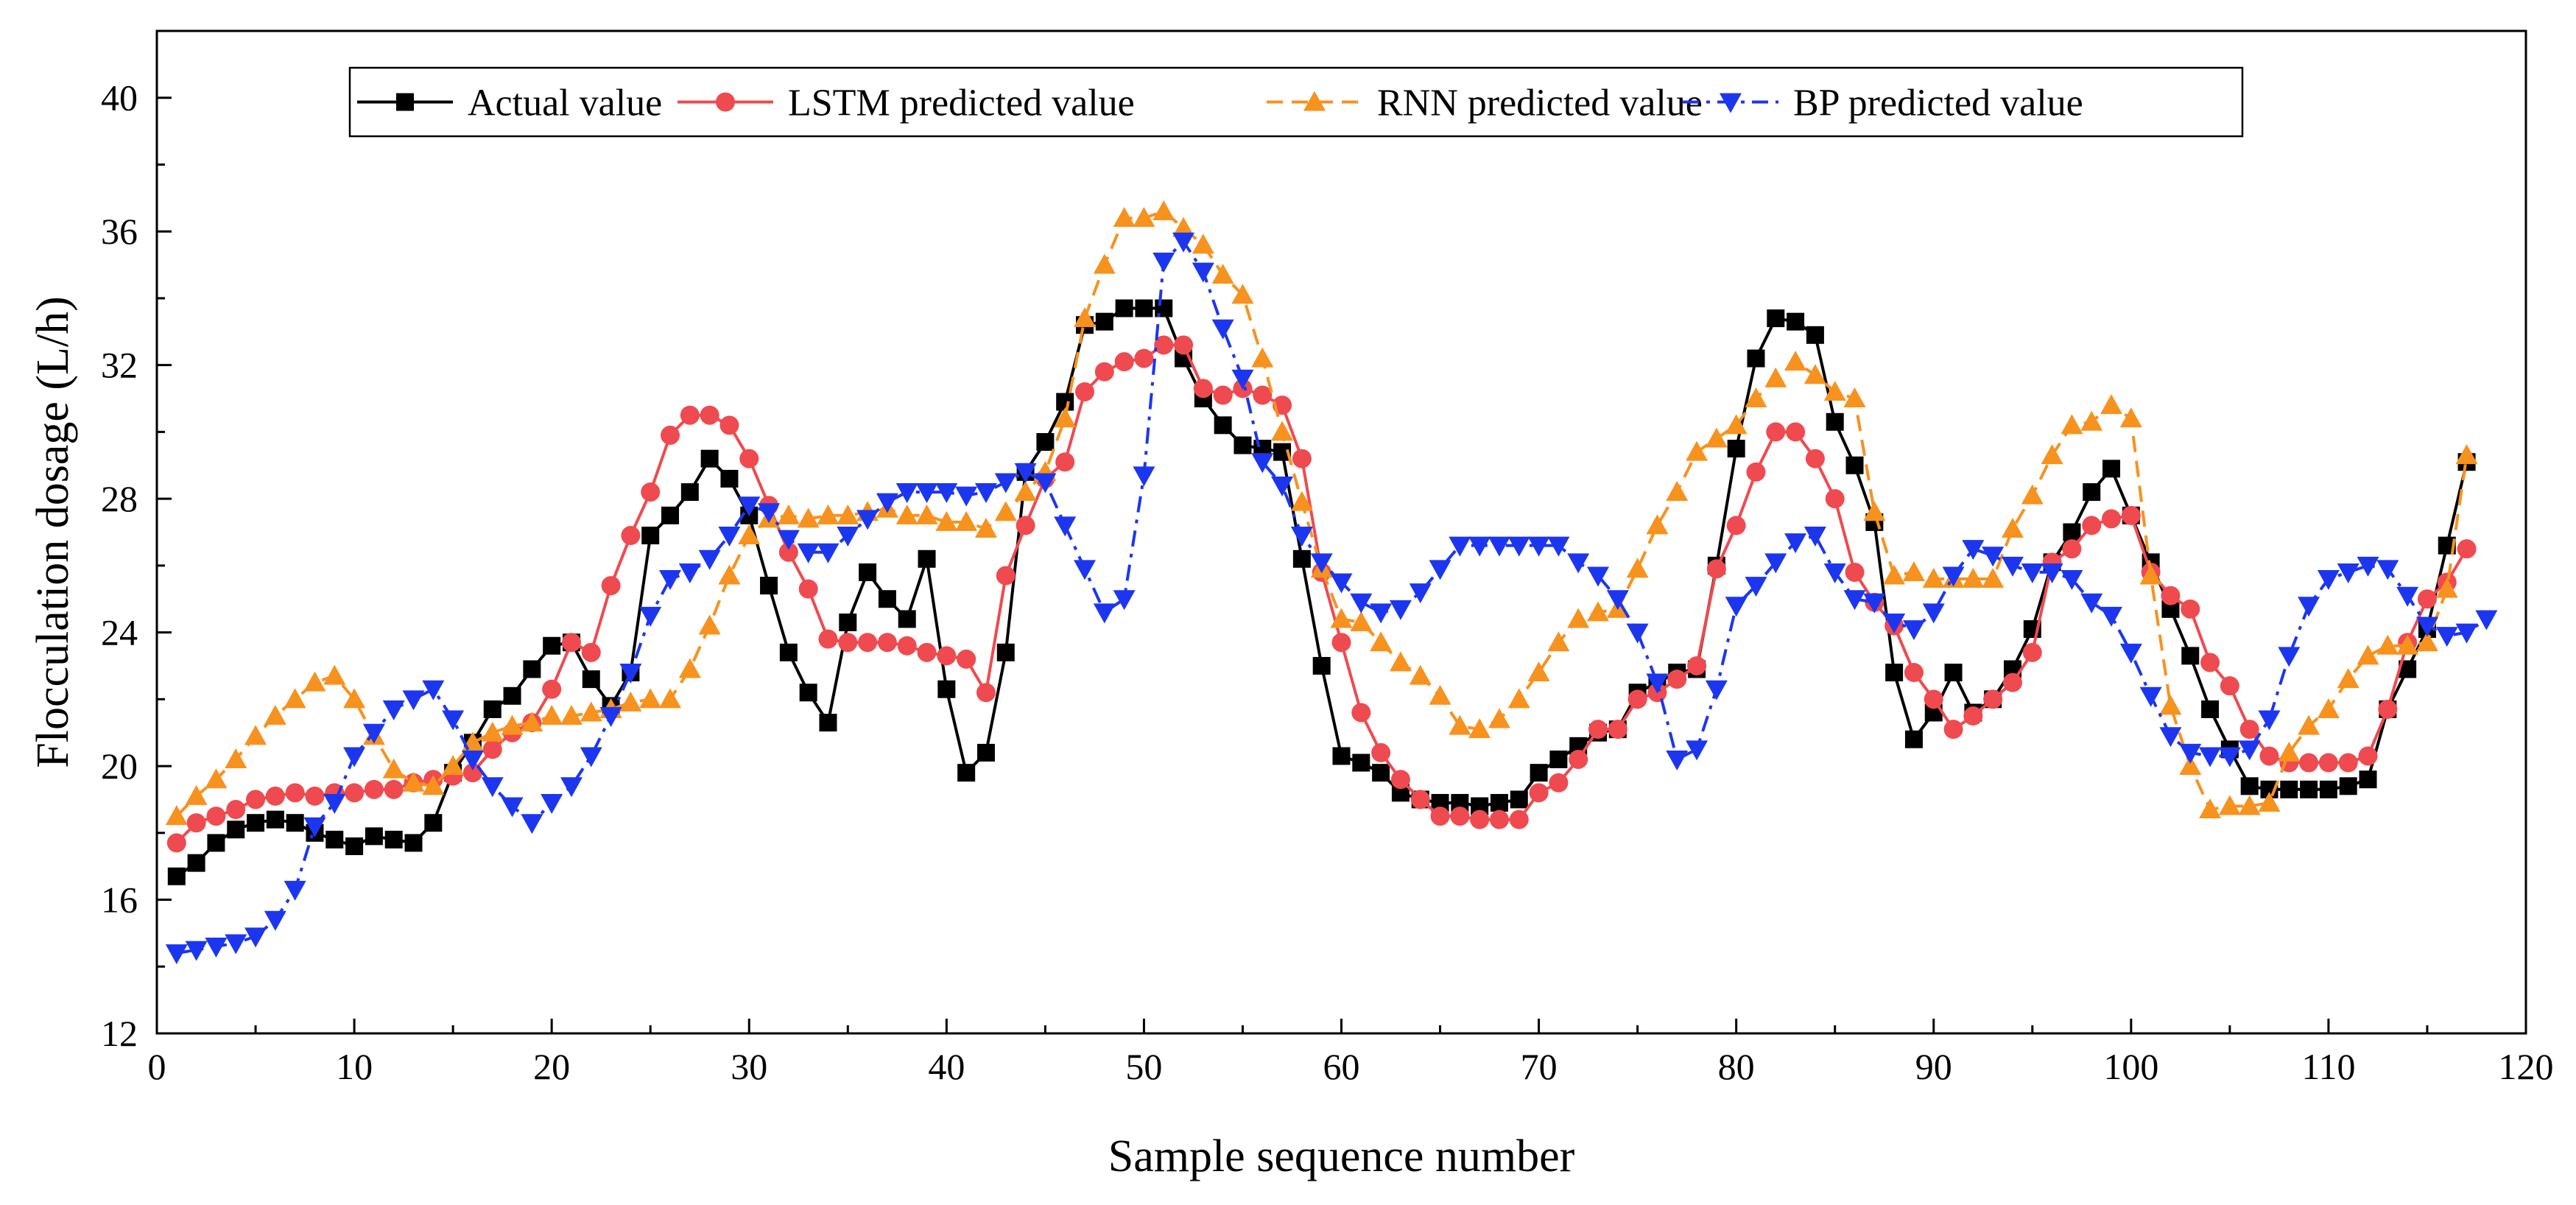  What do you see at coordinates (1485, 103) in the screenshot?
I see `legend-entry-3: RNN predicted value` at bounding box center [1485, 103].